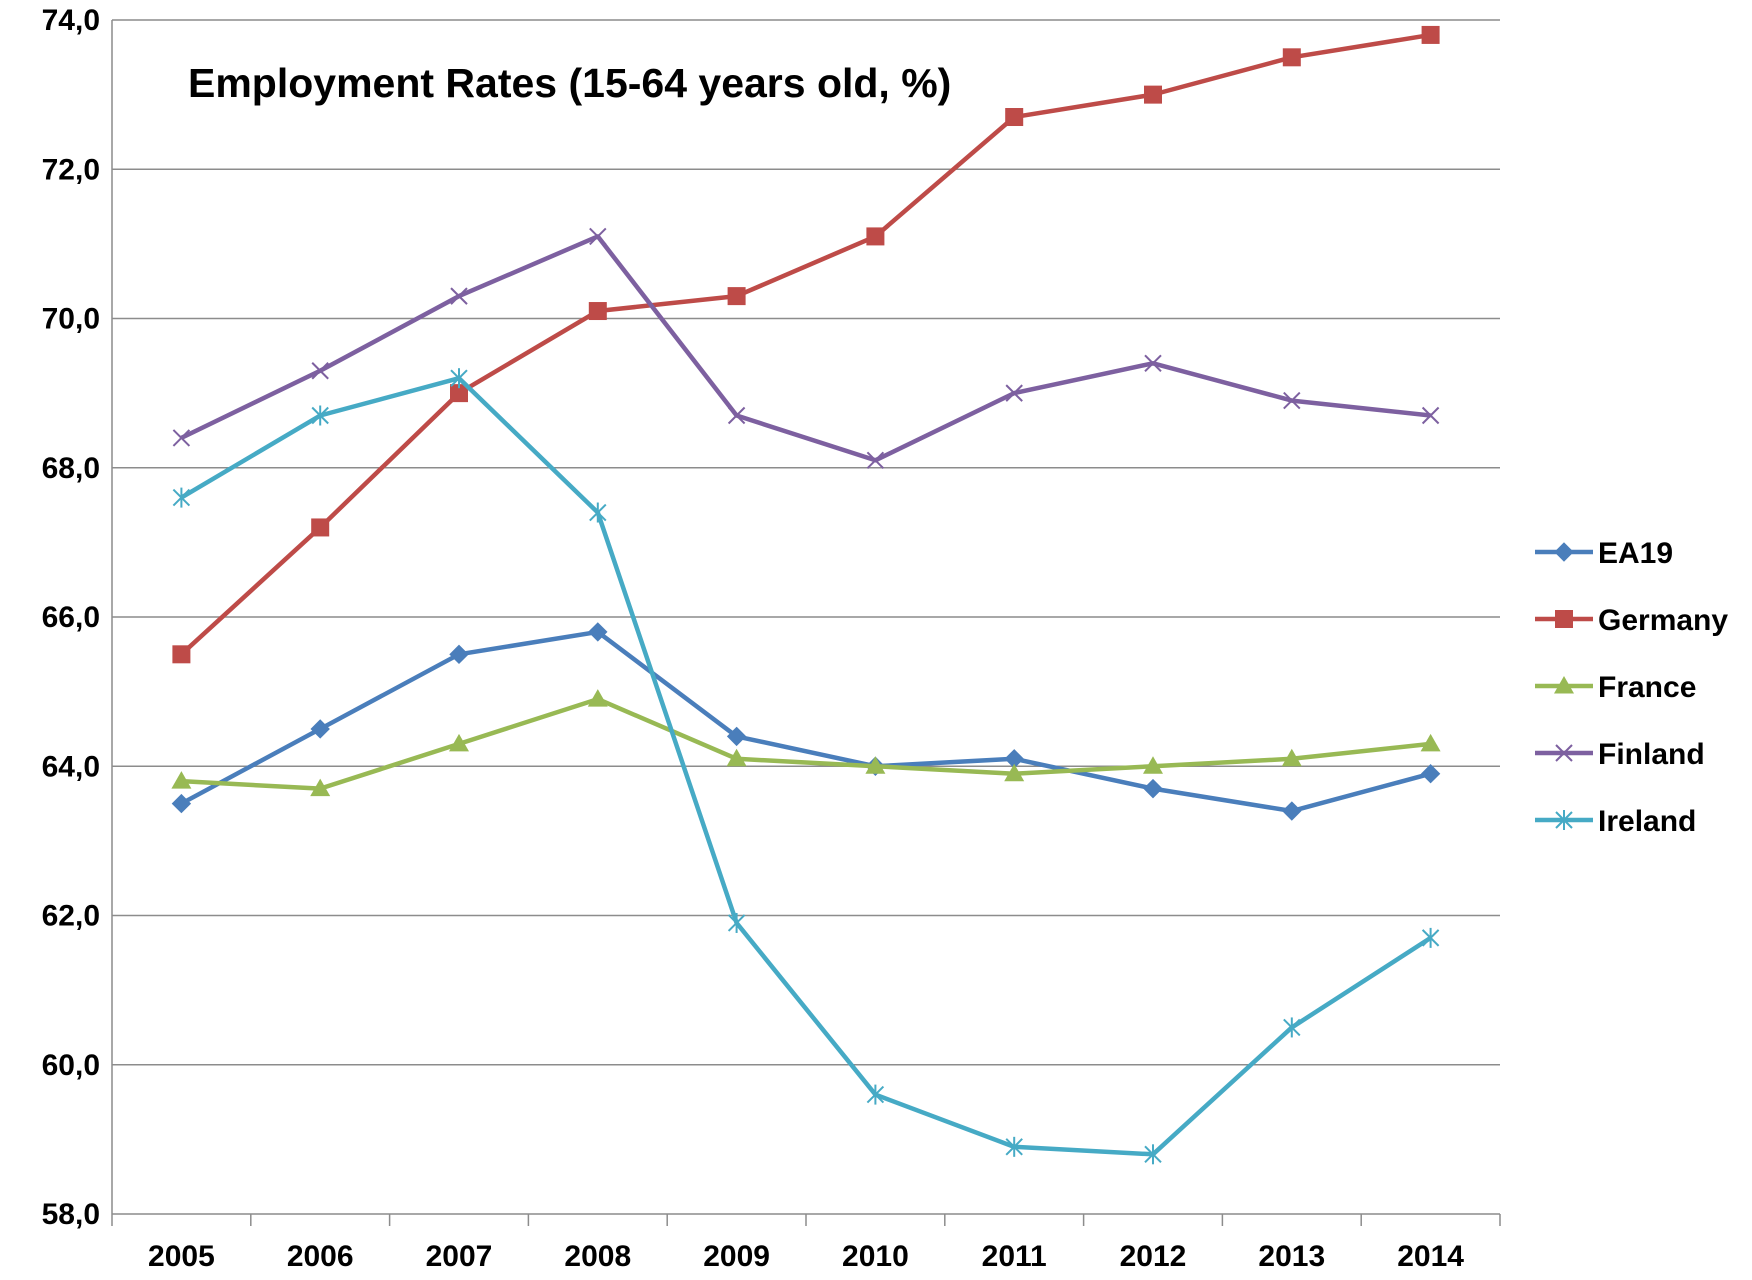 This screenshot has height=1280, width=1752. Describe the element at coordinates (71, 617) in the screenshot. I see `y-tick-label: 66,0` at that location.